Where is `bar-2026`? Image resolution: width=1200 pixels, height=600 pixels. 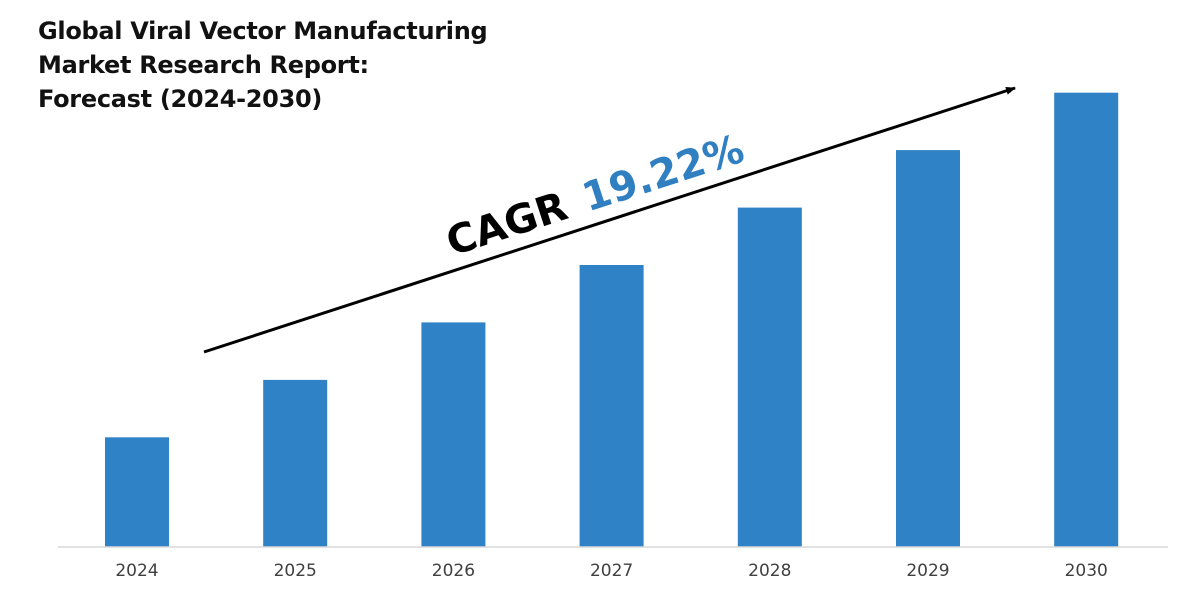
bar-2026 is located at coordinates (453, 434).